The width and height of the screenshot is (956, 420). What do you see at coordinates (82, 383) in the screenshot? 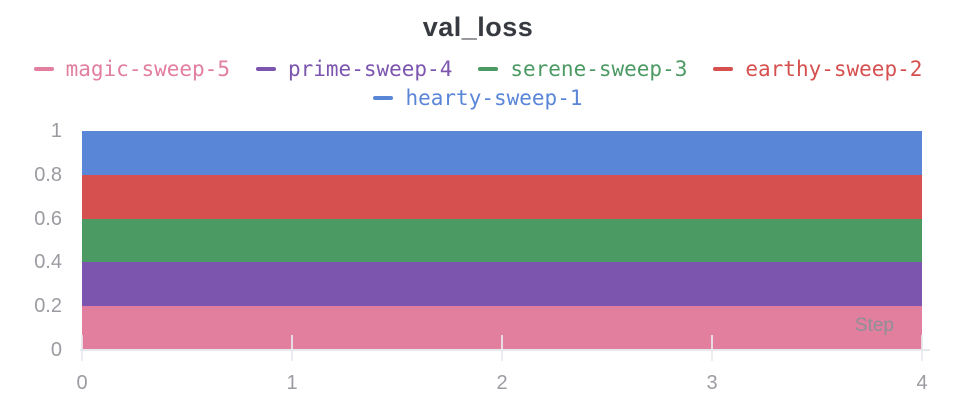
I see `x-tick-label-0: 0` at bounding box center [82, 383].